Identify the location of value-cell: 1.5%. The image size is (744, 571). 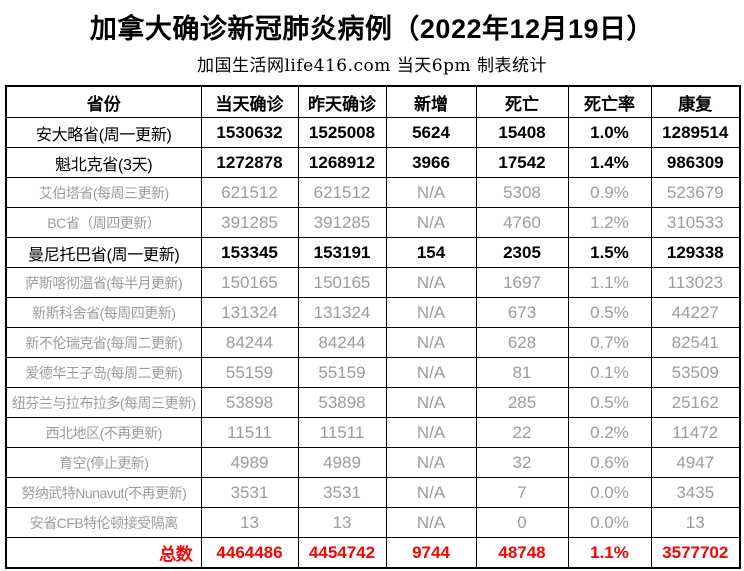
(609, 252).